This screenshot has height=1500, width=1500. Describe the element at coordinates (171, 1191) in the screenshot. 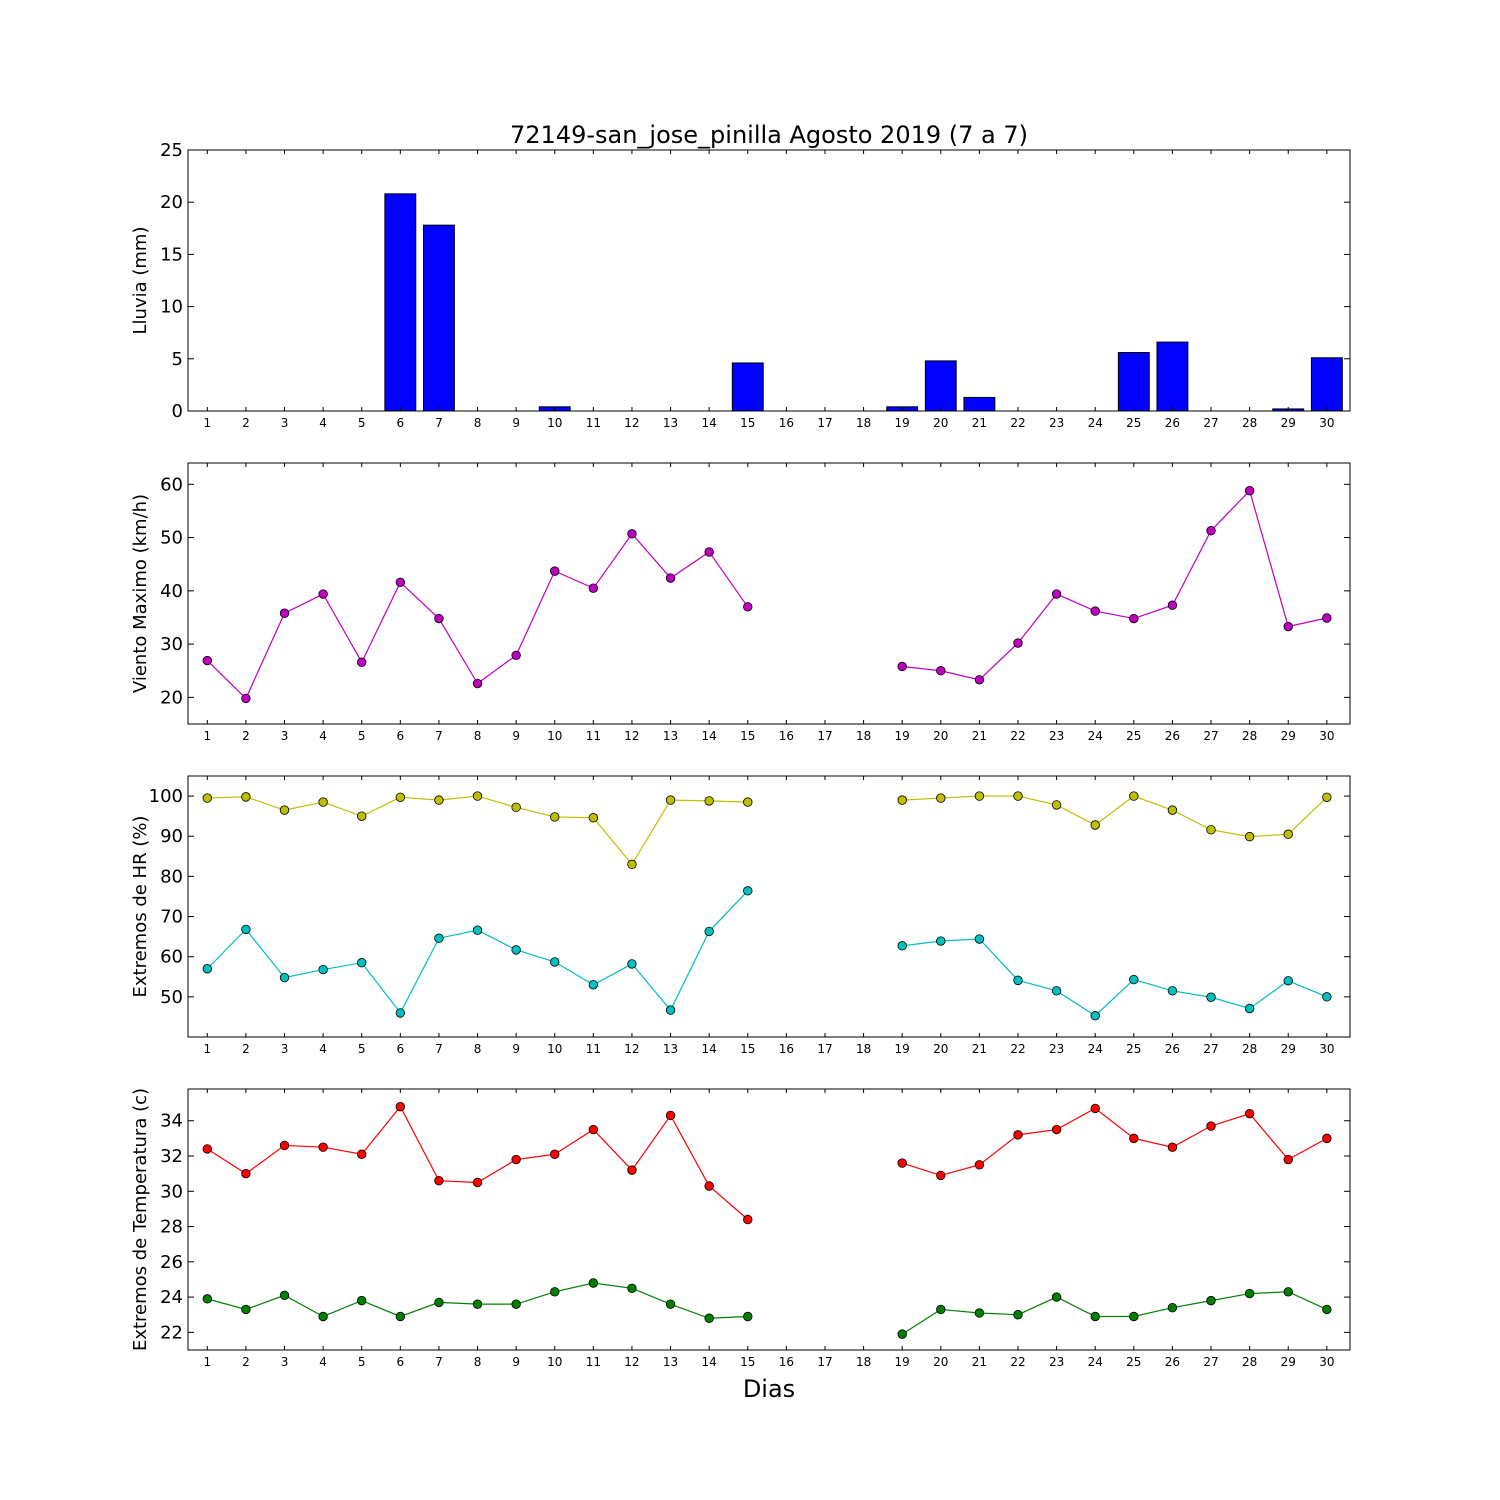

I see `y-tick-label: 30` at that location.